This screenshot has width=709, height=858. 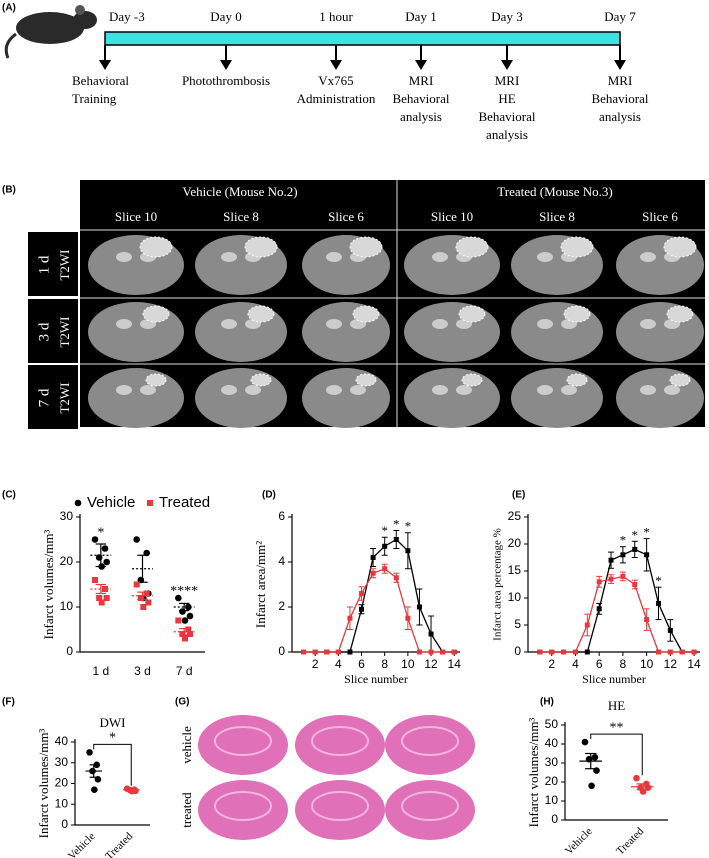 I want to click on x-tick-label: Vehicle, so click(x=82, y=844).